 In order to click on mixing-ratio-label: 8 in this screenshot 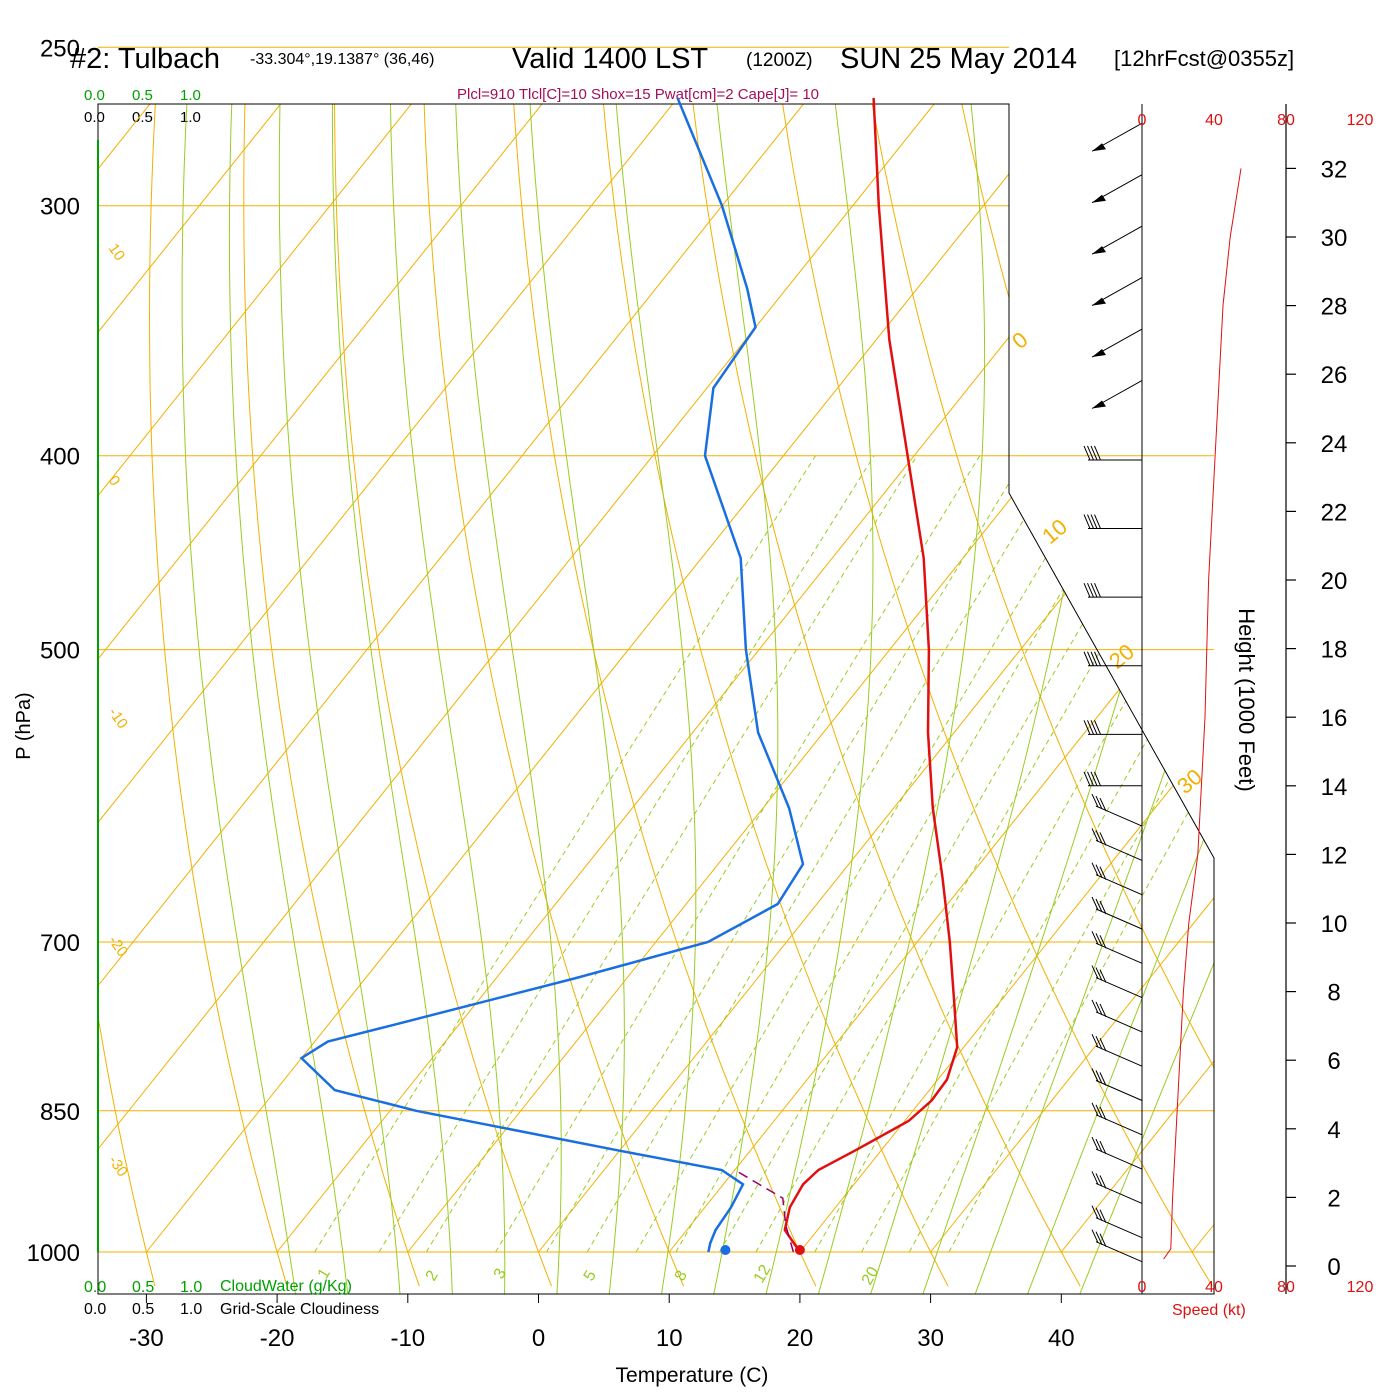, I will do `click(681, 1276)`.